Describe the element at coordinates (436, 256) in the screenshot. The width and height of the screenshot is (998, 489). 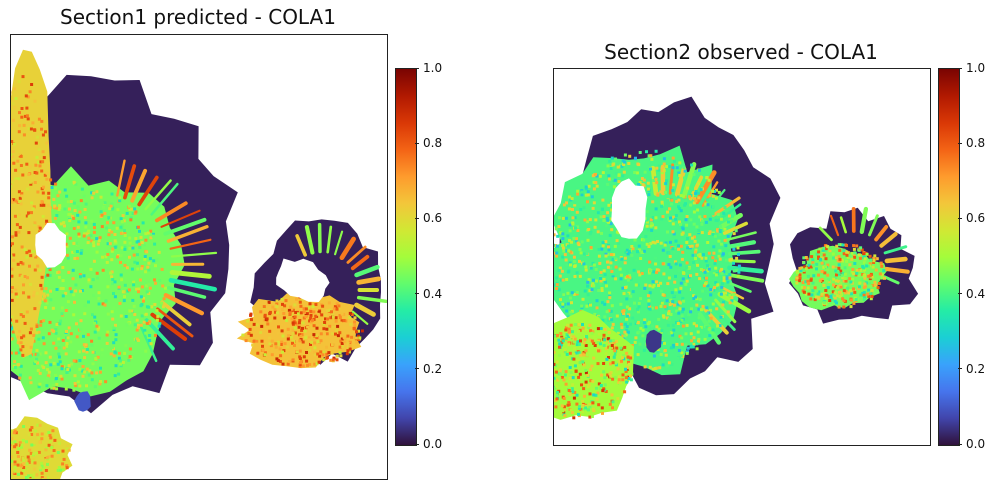
I see `panel1-colorbar-ticks: 0.0 0.2 0.4 0.6 0.8 1.0` at that location.